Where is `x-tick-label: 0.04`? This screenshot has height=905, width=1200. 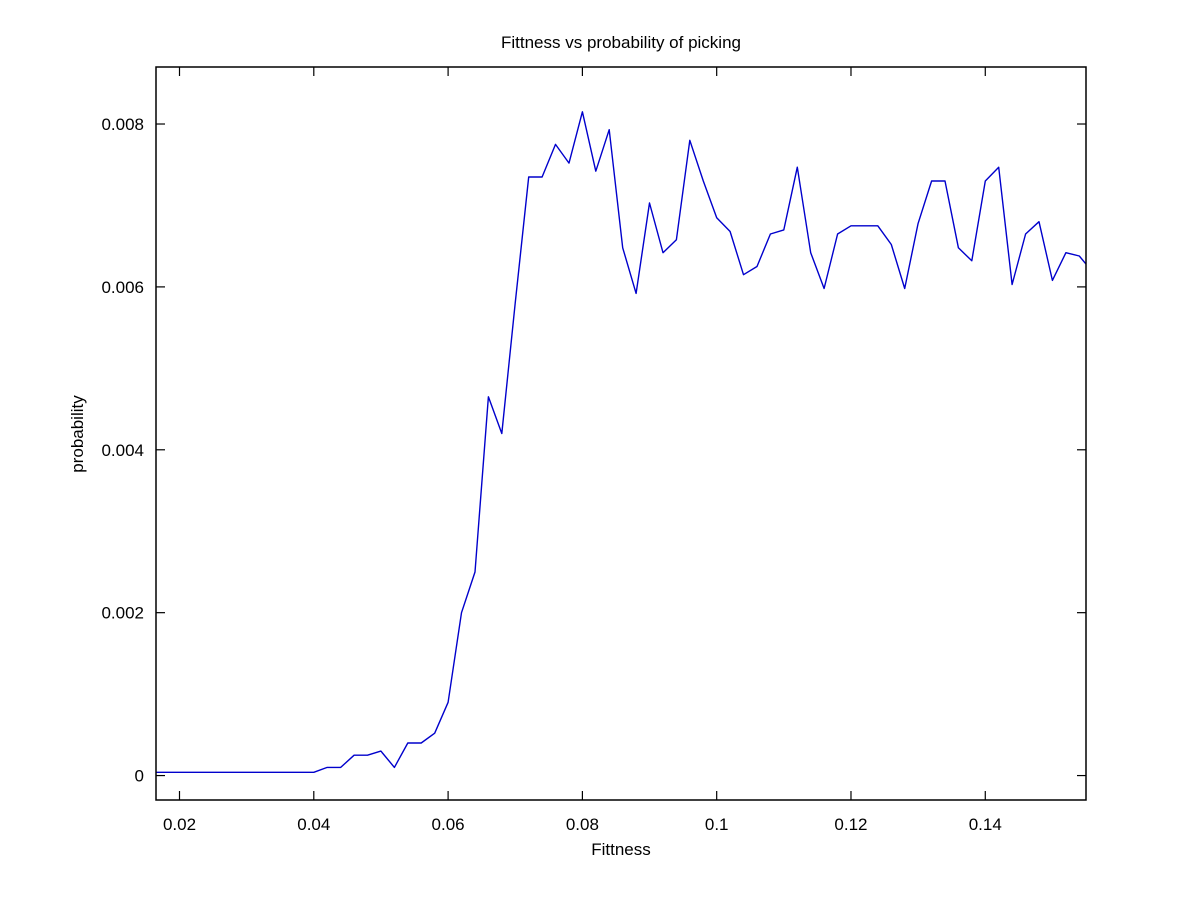 x-tick-label: 0.04 is located at coordinates (313, 824).